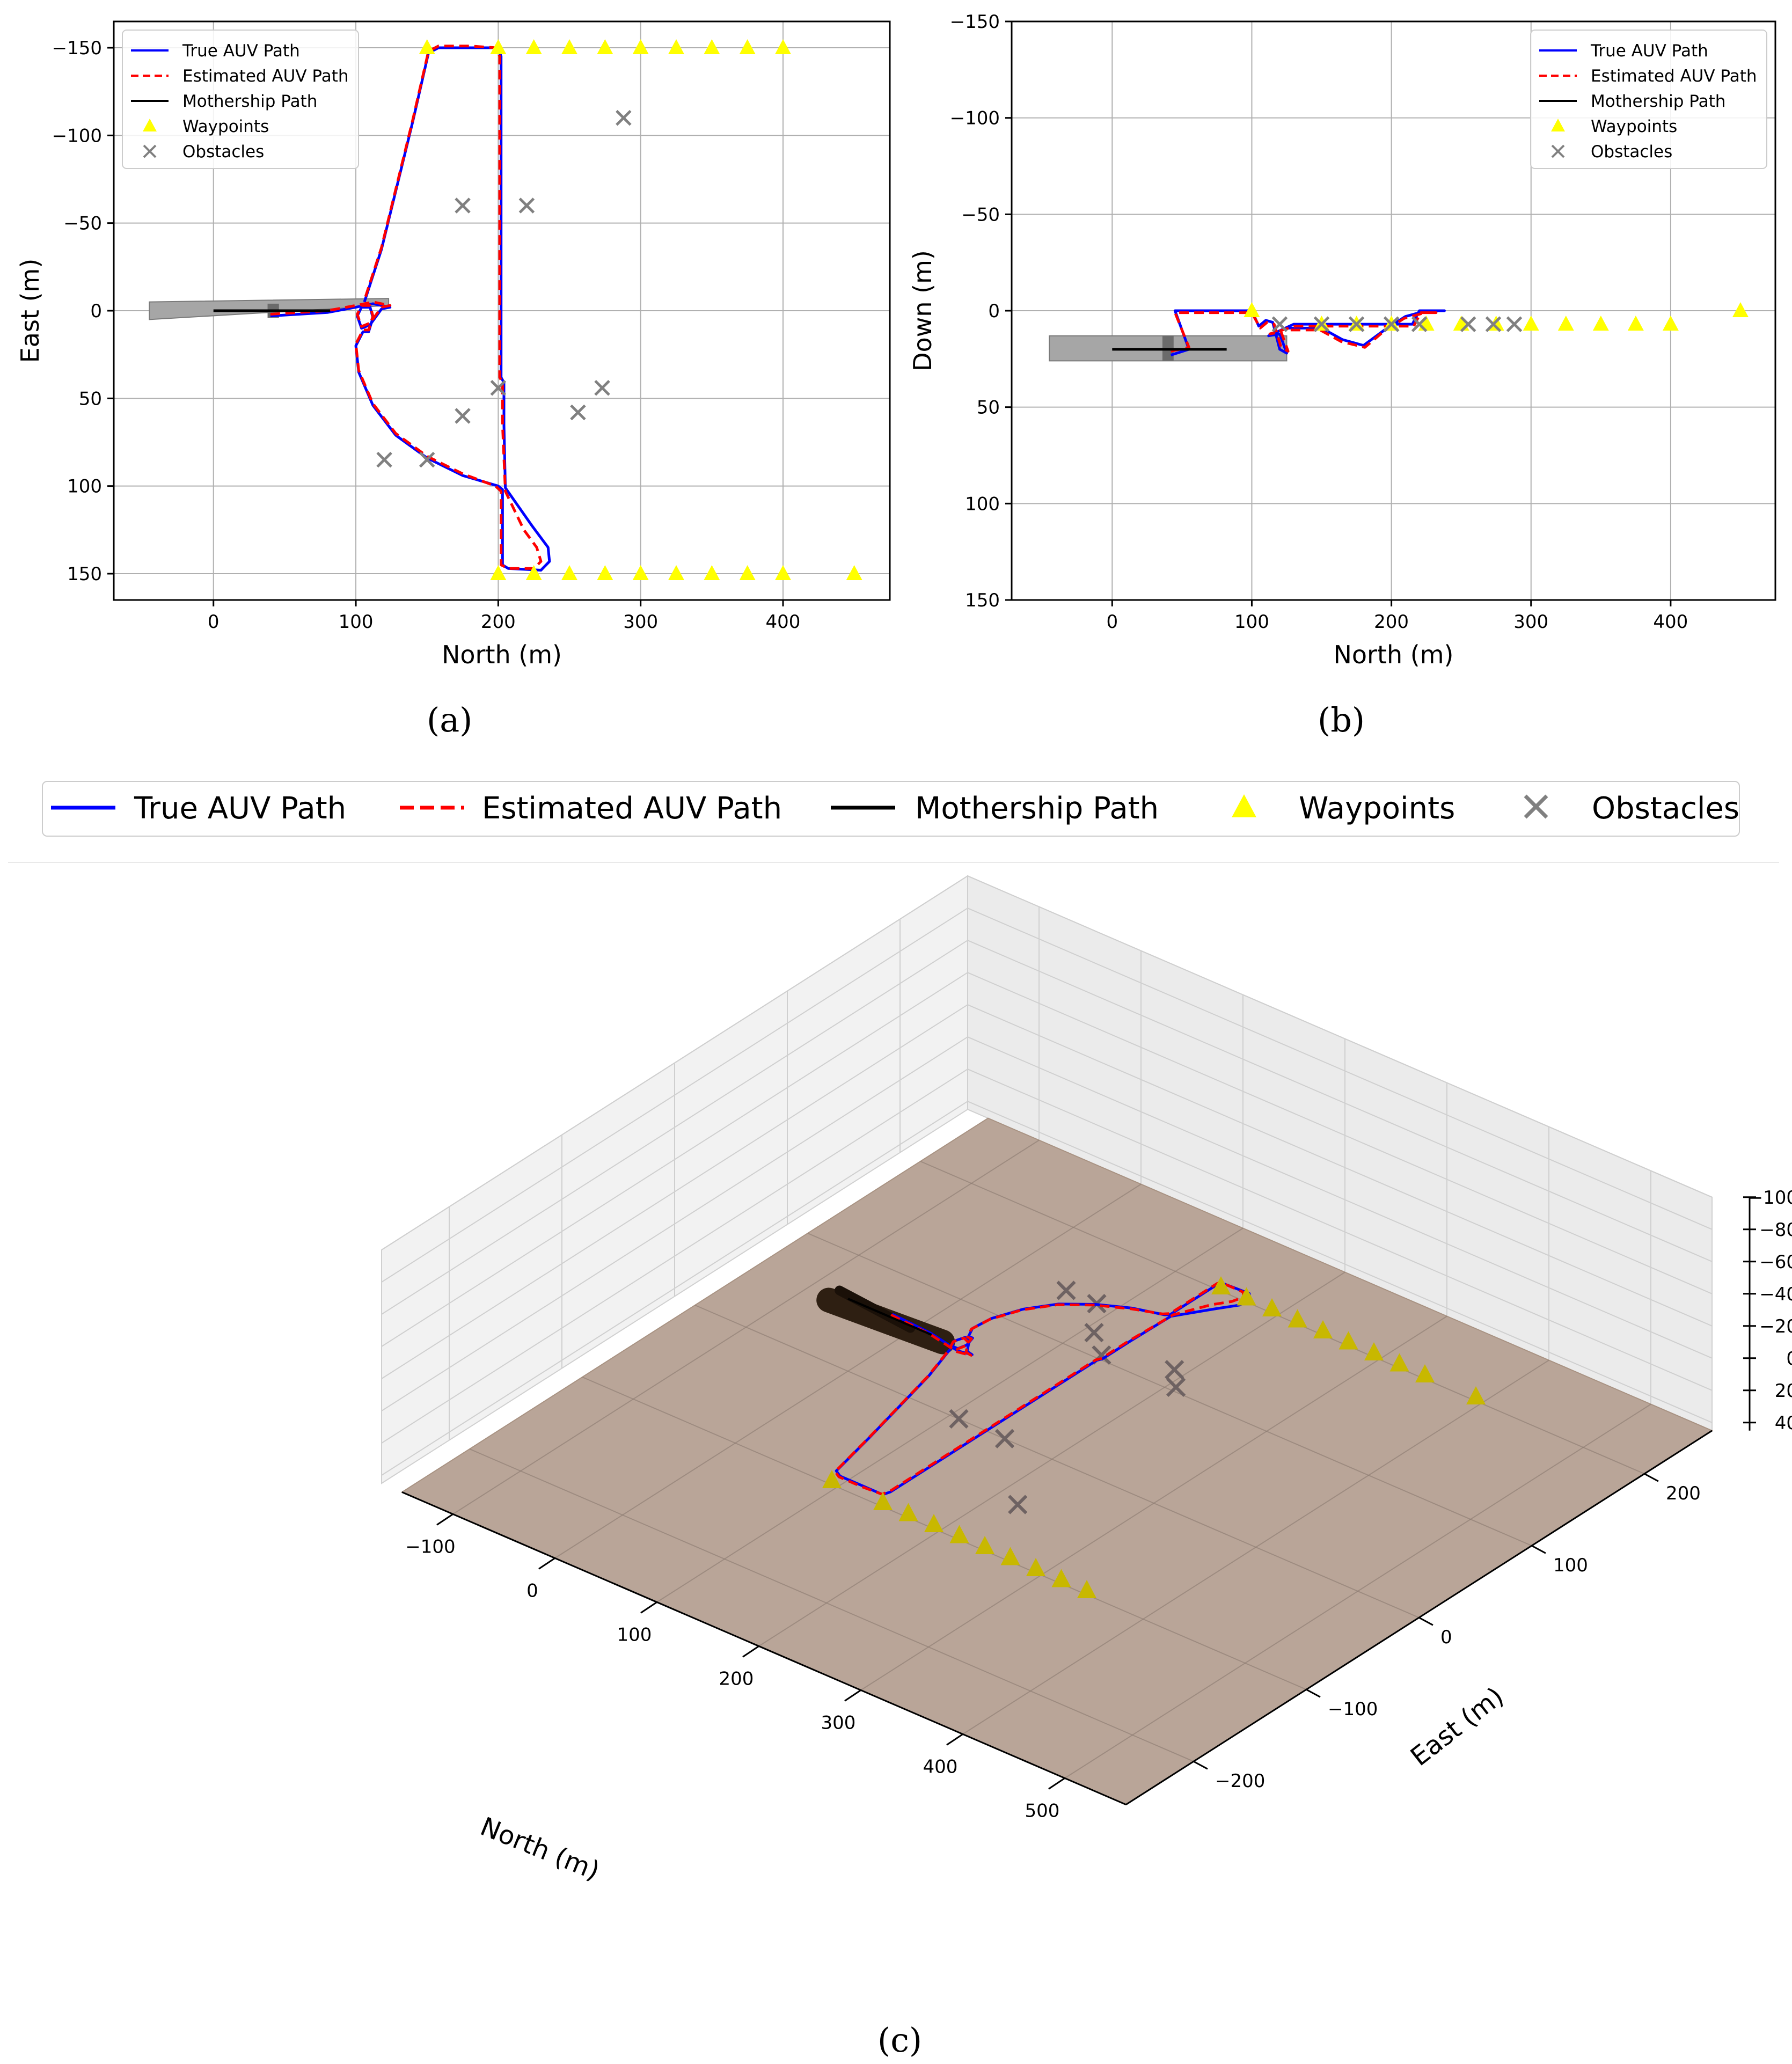 The height and width of the screenshot is (2064, 1792). I want to click on legend-wp-label: Waypoints, so click(1377, 808).